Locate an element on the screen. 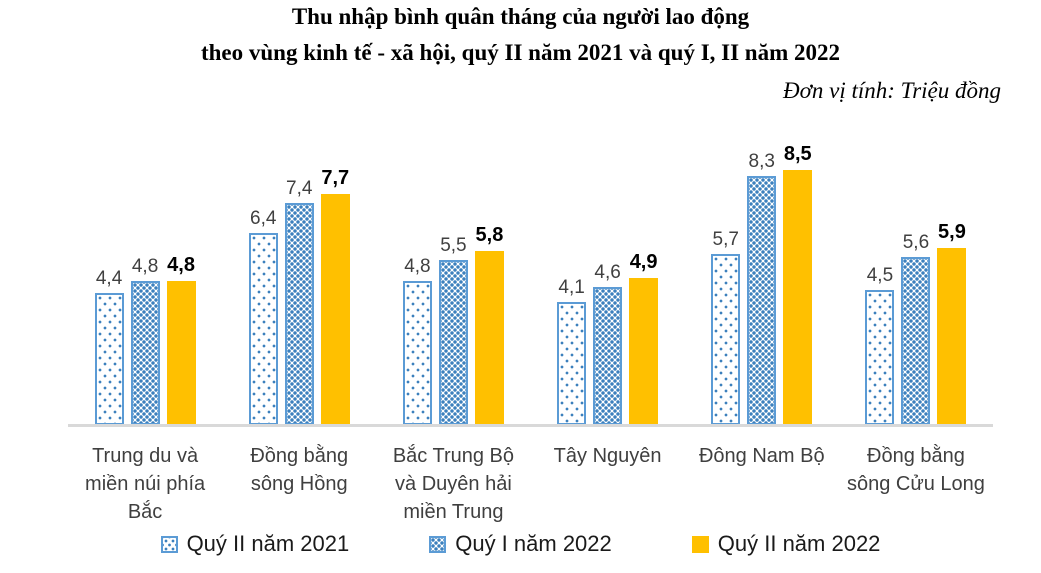 This screenshot has height=573, width=1041. category-label: Trung du và miền núi phía Bắc is located at coordinates (145, 484).